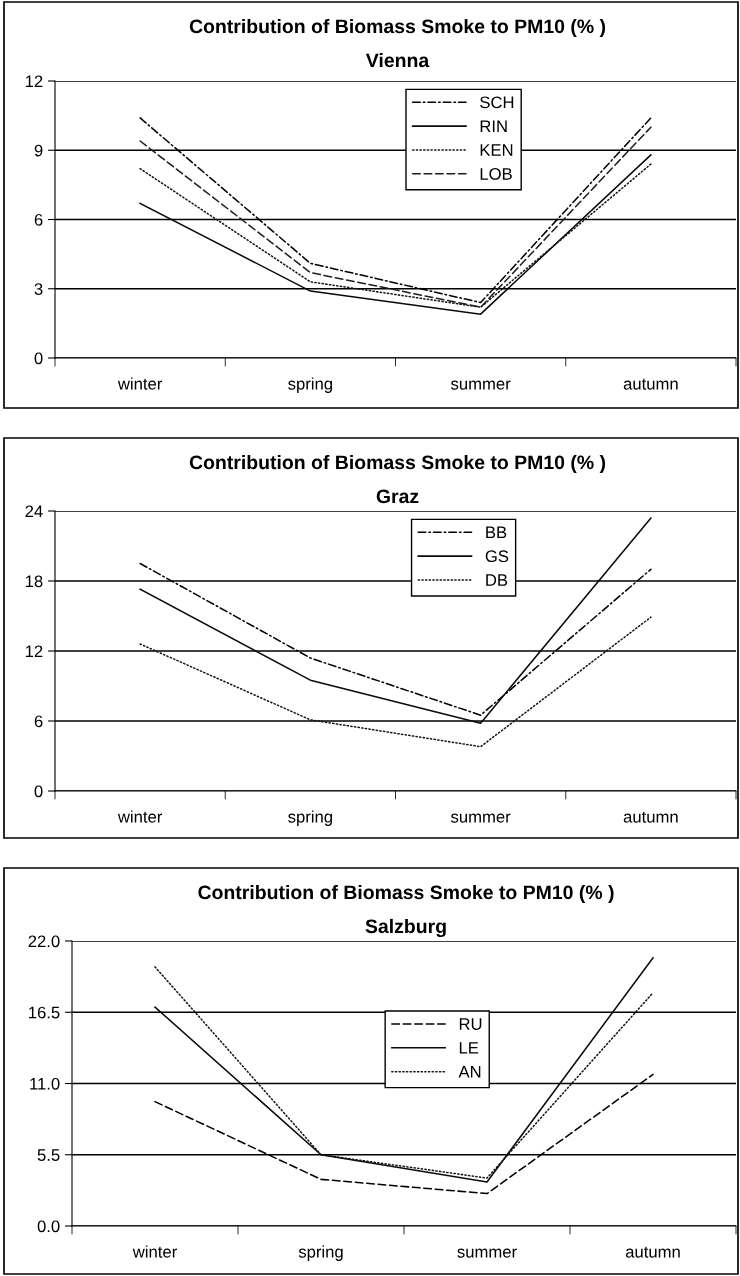 Image resolution: width=740 pixels, height=1276 pixels. What do you see at coordinates (497, 556) in the screenshot?
I see `legend-label: GS` at bounding box center [497, 556].